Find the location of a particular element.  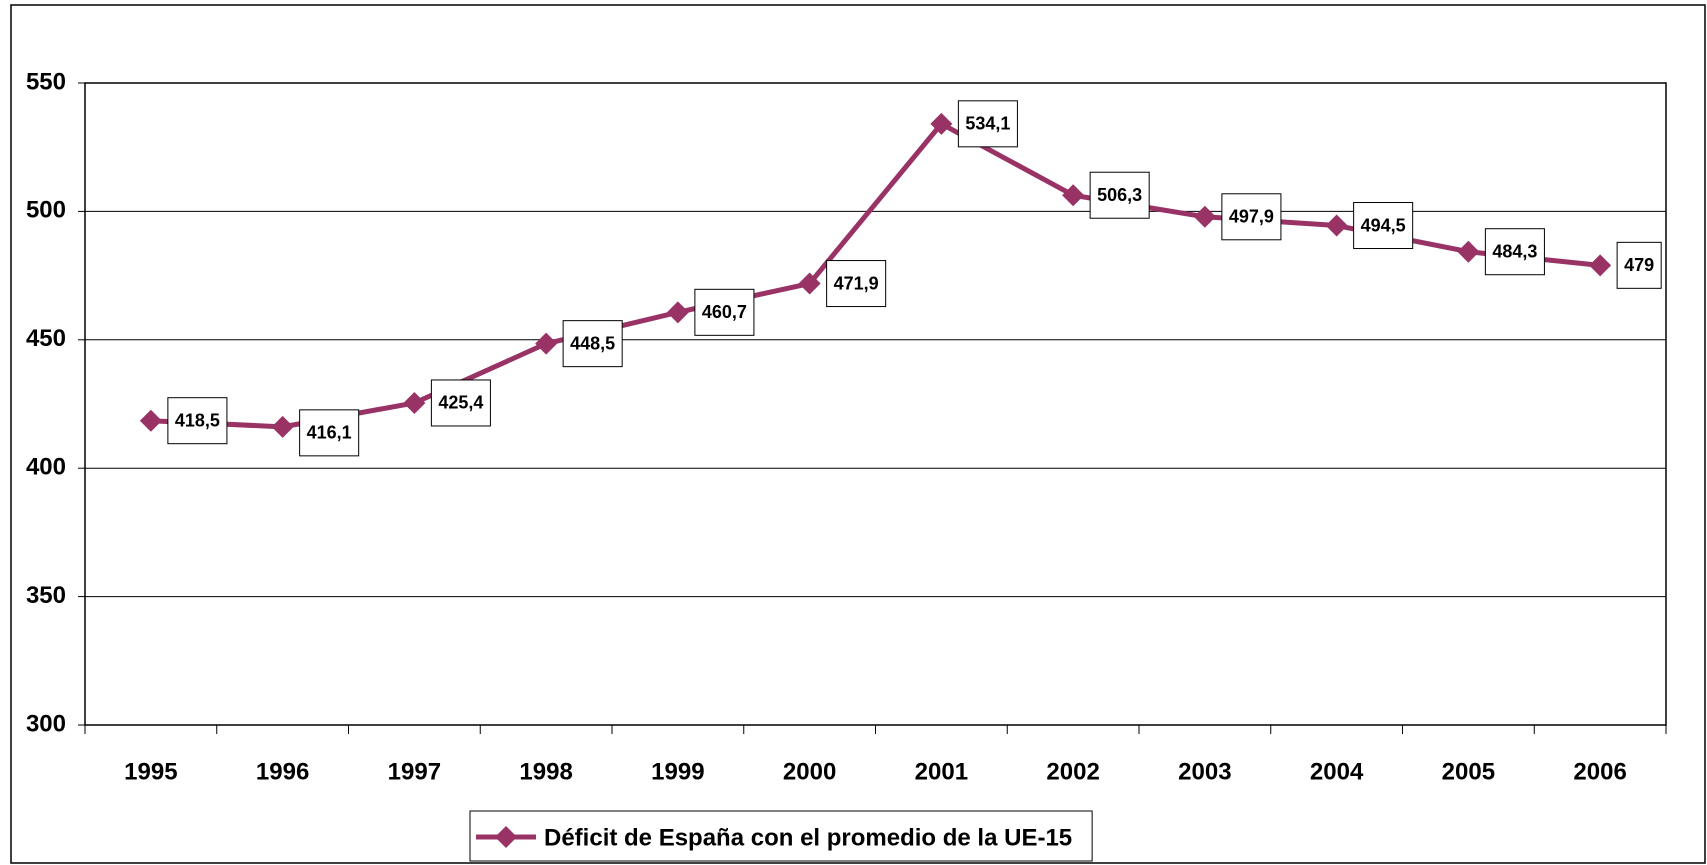

data-label: 534,1 is located at coordinates (987, 124).